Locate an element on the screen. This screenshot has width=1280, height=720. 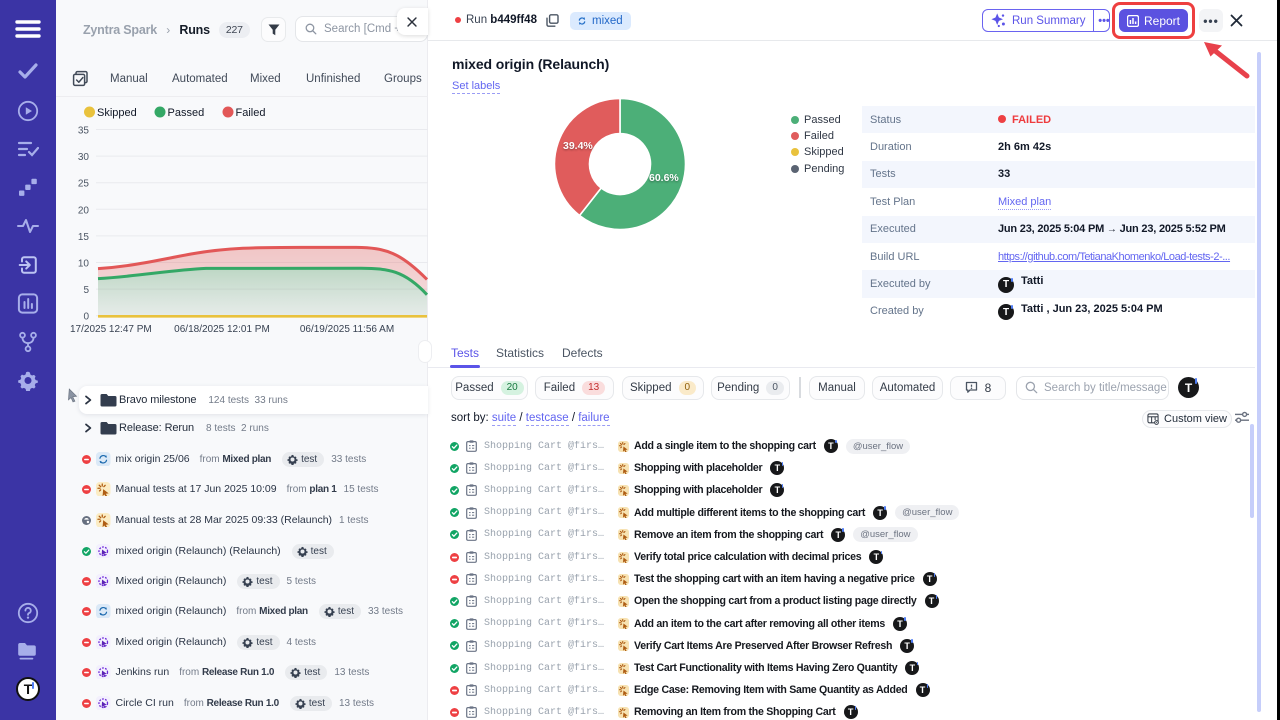
svg-text: 39.4% is located at coordinates (578, 146).